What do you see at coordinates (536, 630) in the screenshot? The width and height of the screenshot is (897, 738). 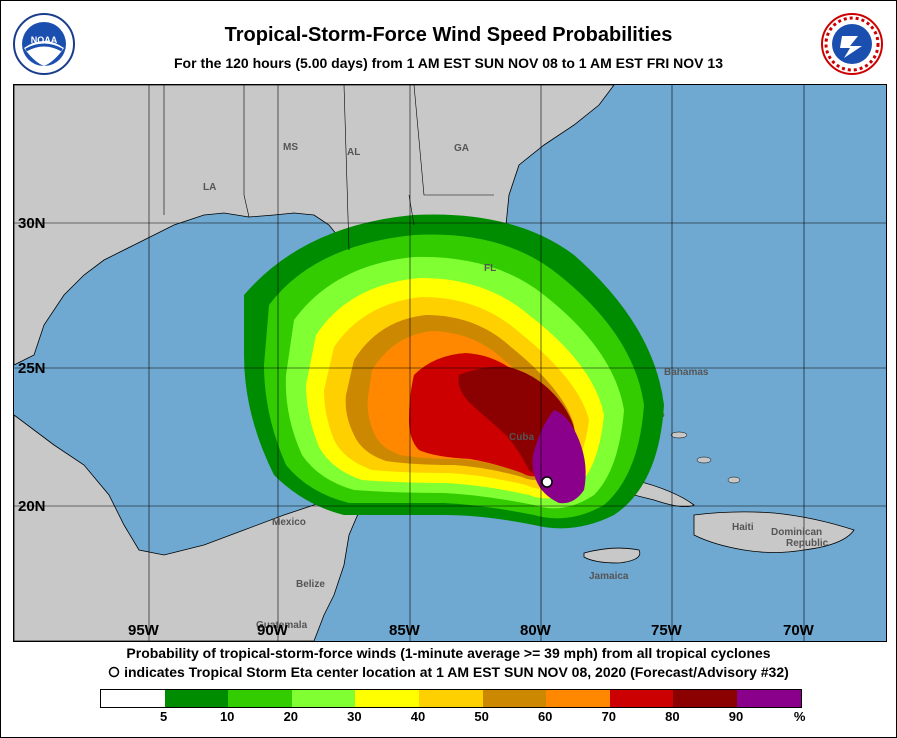 I see `lon-label-80w: 80W` at bounding box center [536, 630].